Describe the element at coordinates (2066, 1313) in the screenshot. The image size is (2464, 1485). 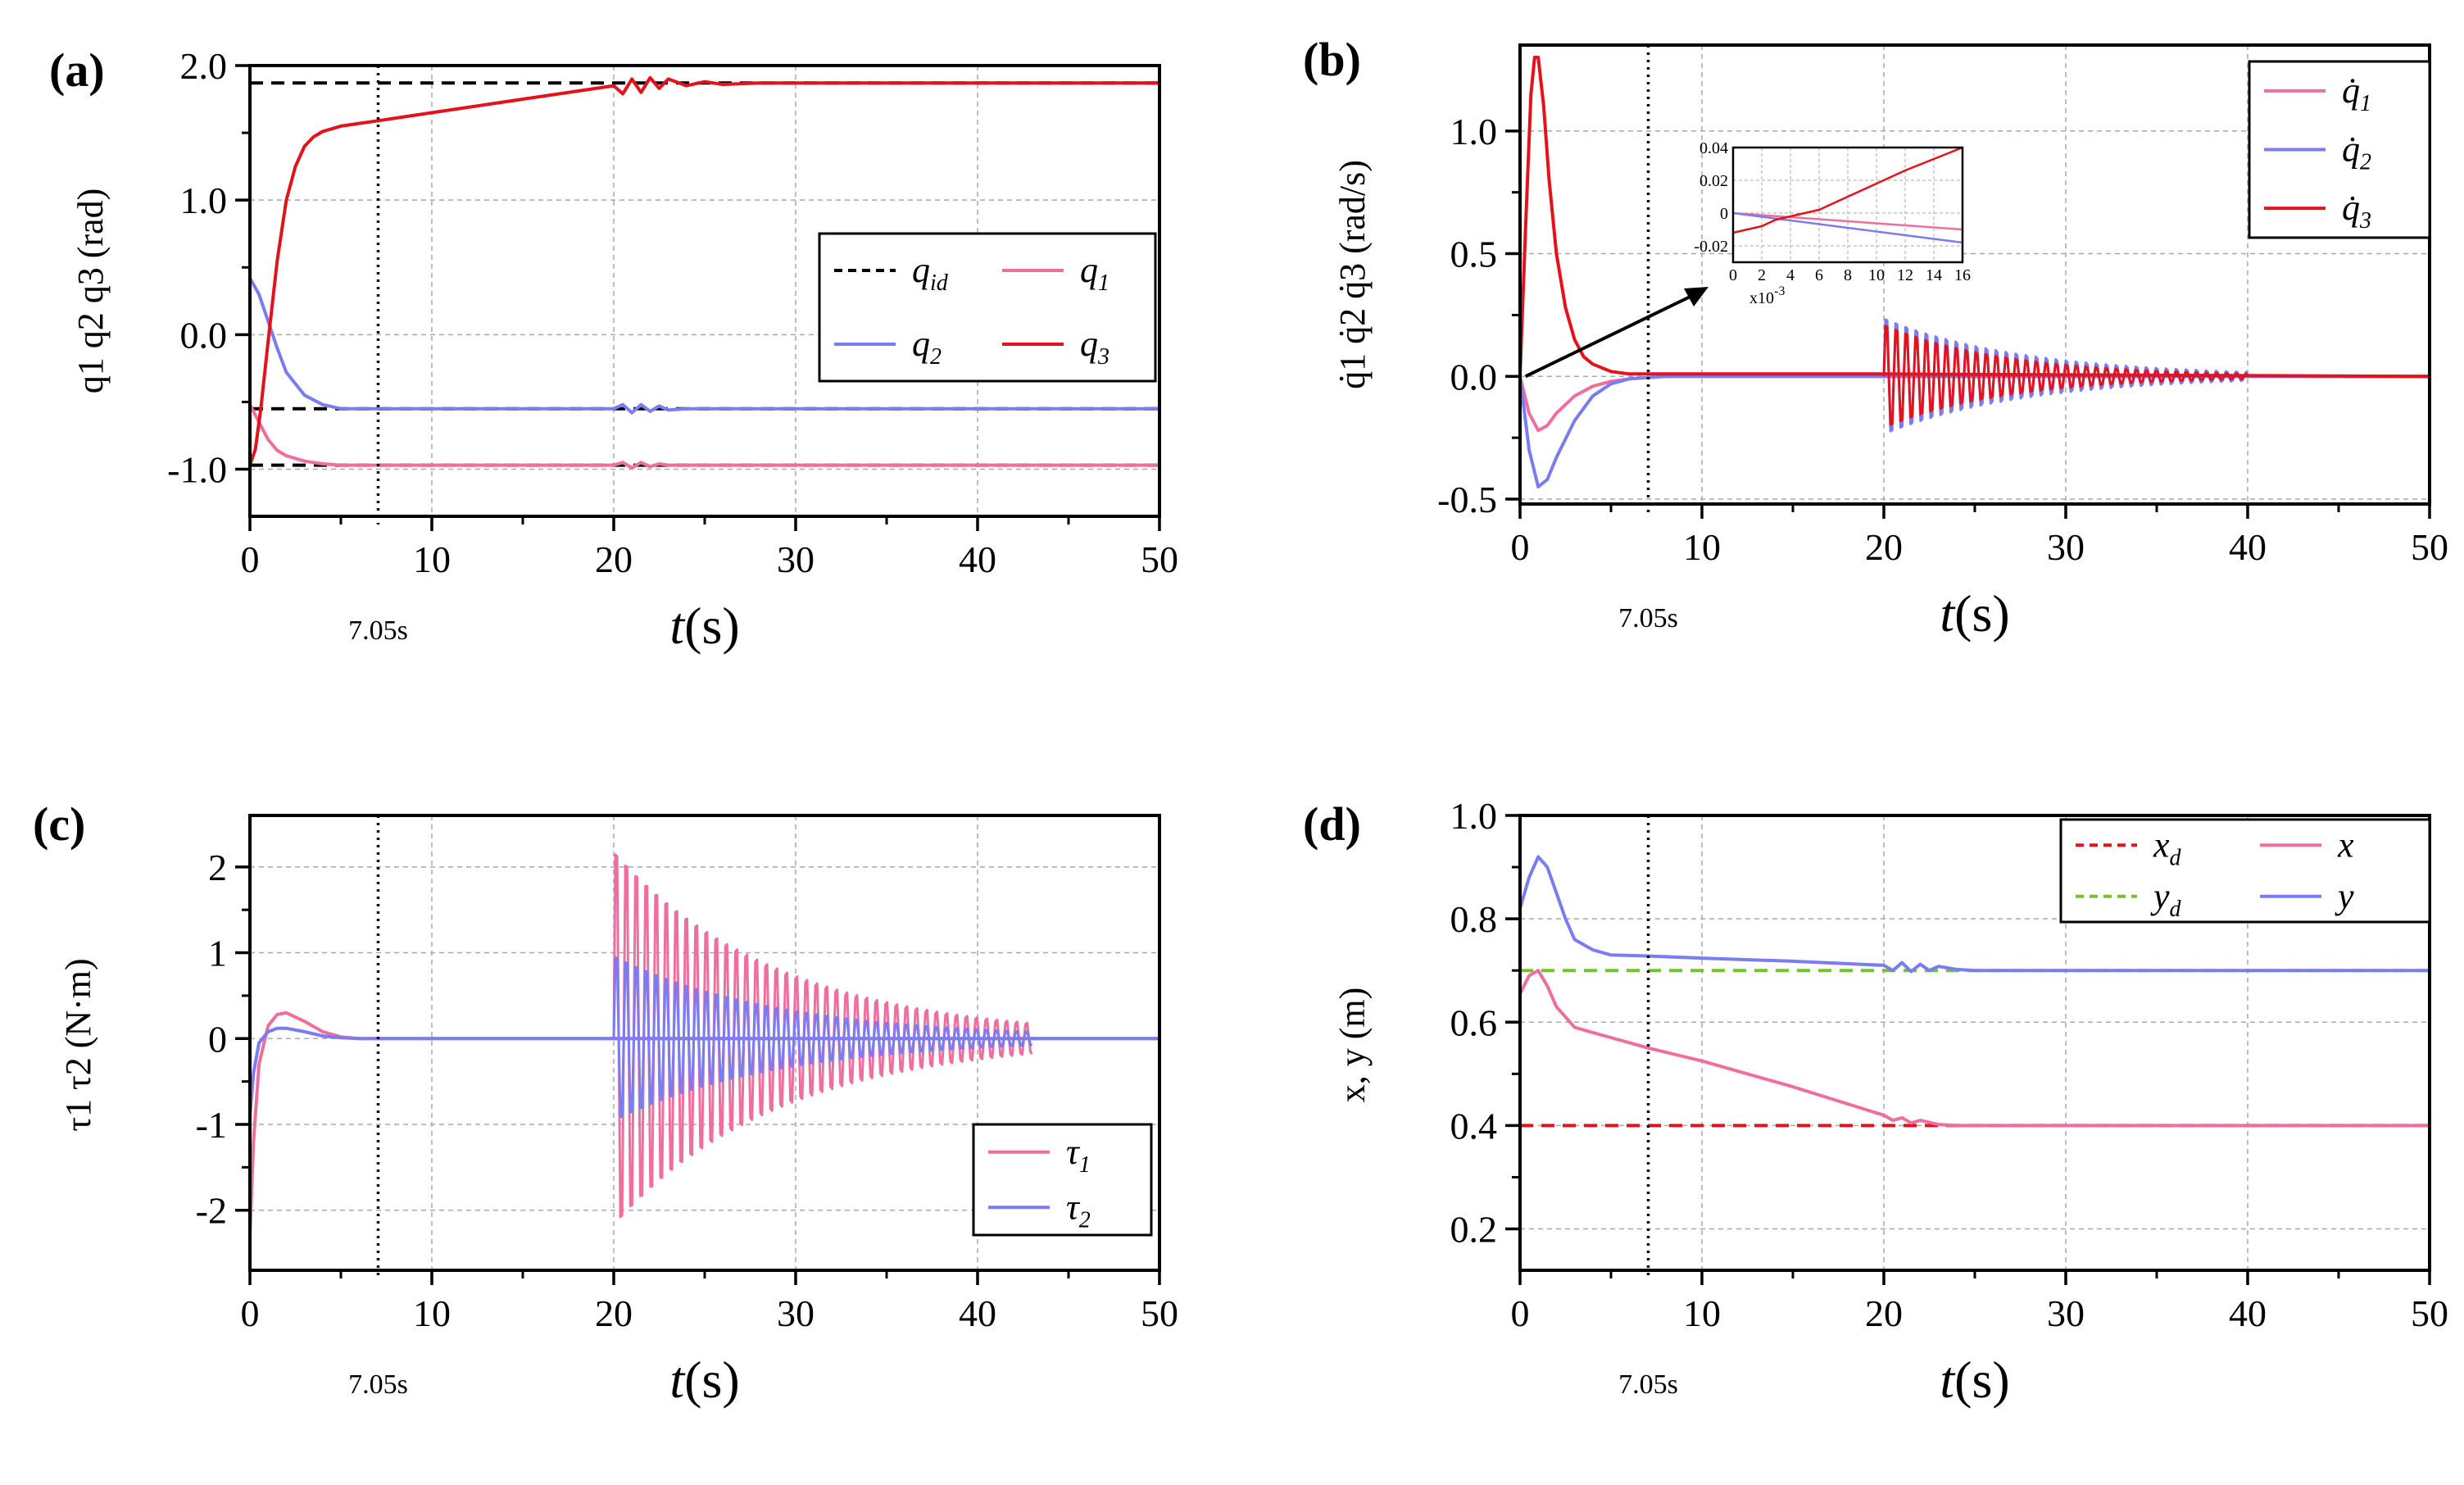
I see `x-tick-label: 30` at that location.